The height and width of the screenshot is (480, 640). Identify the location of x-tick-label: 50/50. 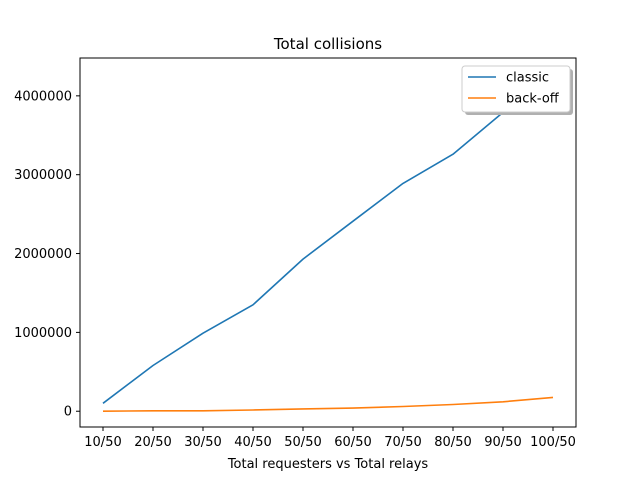
(302, 442).